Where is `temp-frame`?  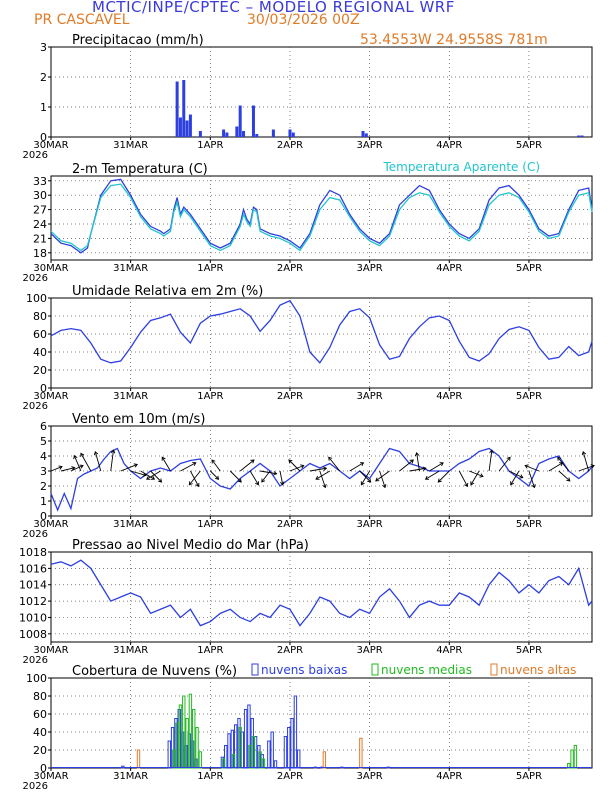
temp-frame is located at coordinates (321, 218).